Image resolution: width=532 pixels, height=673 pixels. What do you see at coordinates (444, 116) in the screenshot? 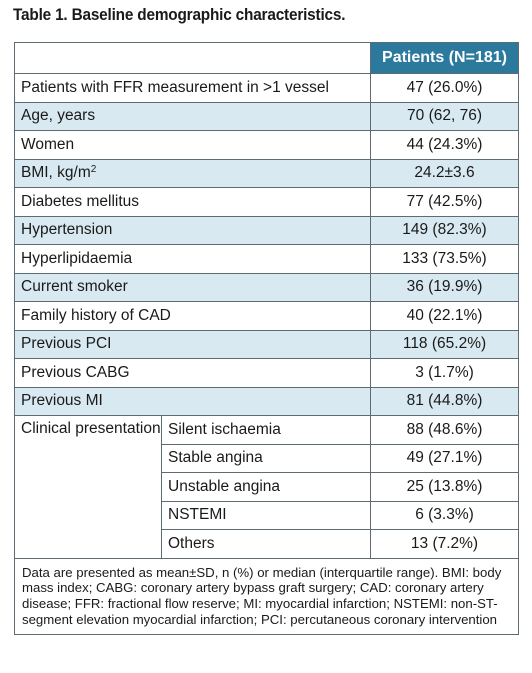
I see `row-value: 70 (62, 76)` at bounding box center [444, 116].